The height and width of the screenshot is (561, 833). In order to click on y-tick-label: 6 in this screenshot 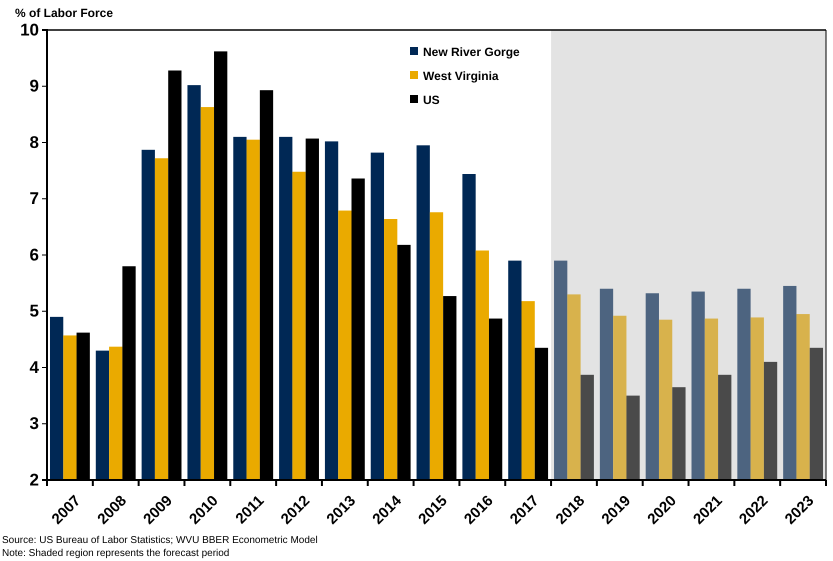, I will do `click(34, 254)`.